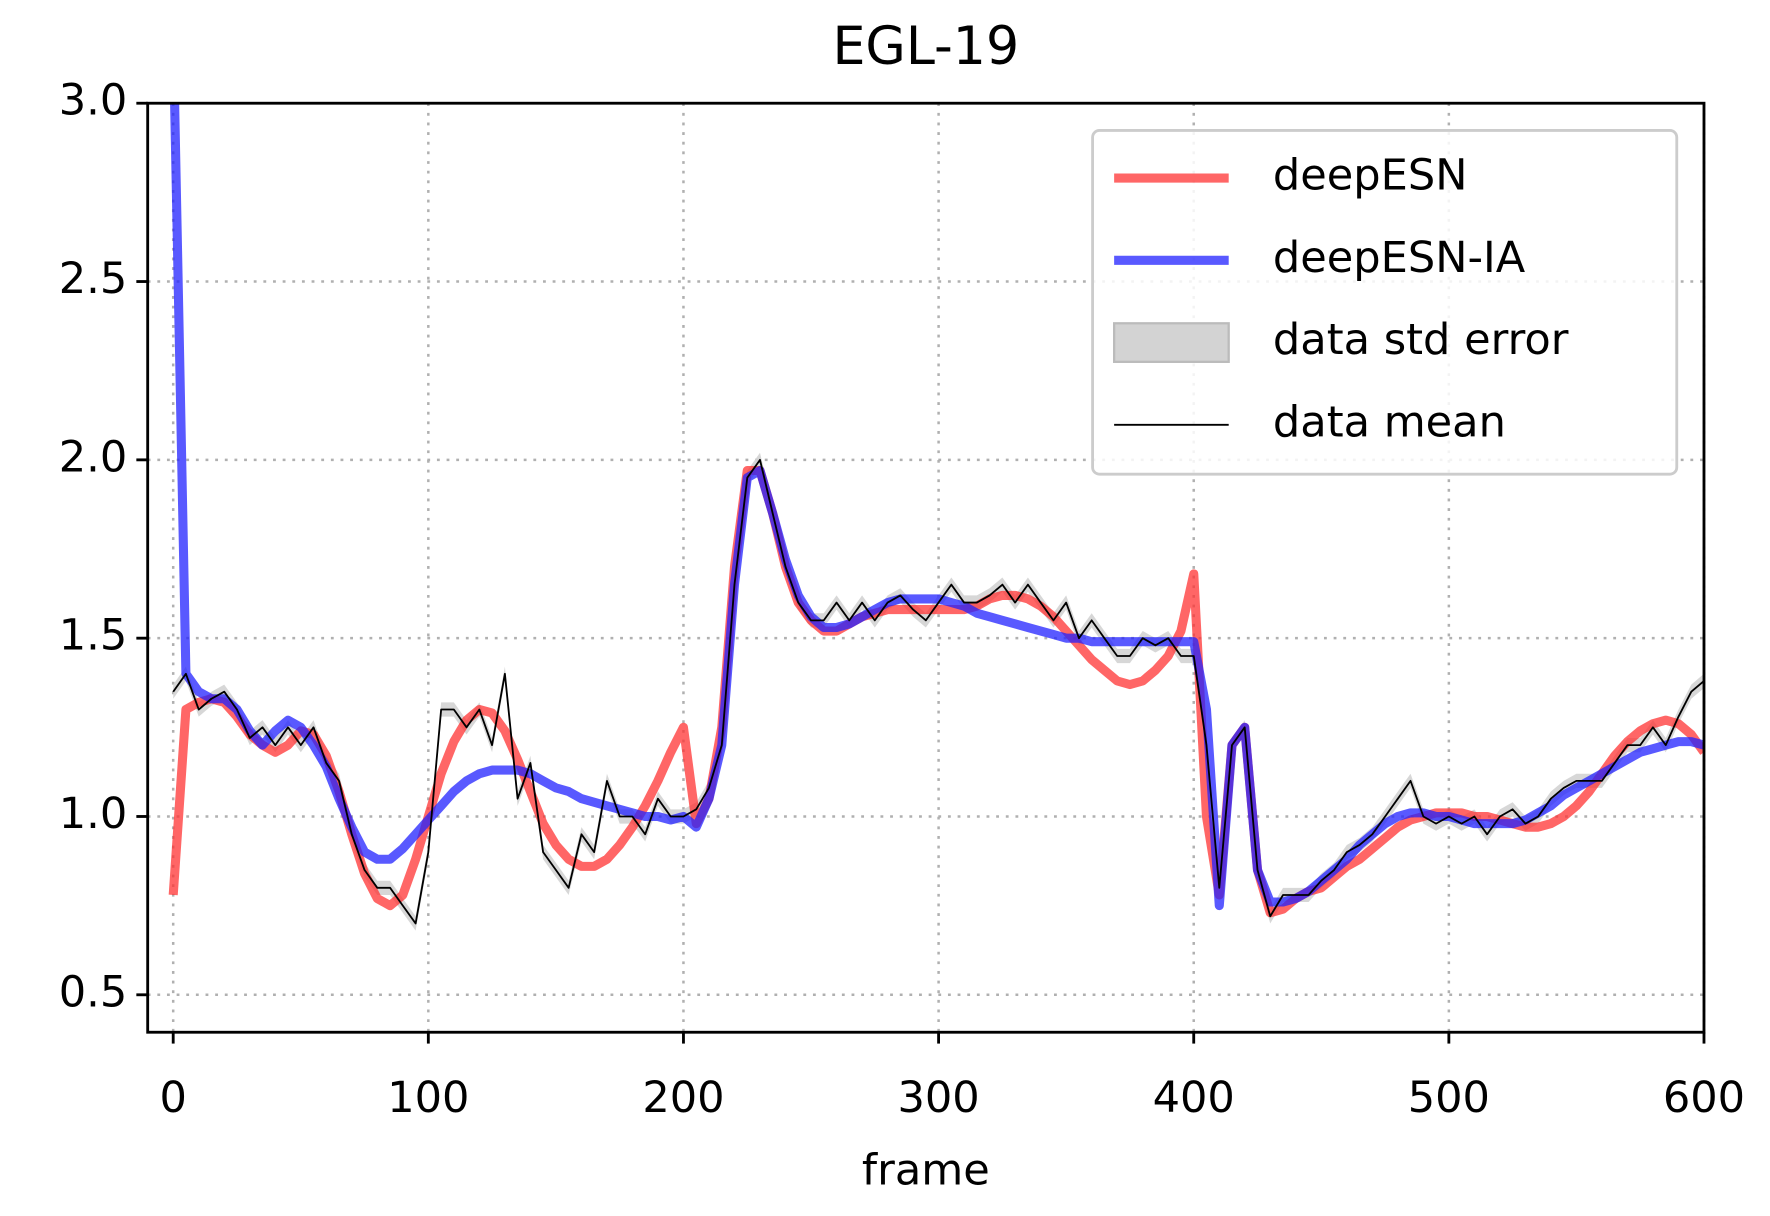 The image size is (1770, 1216). I want to click on y-tick-label: 3.0, so click(93, 101).